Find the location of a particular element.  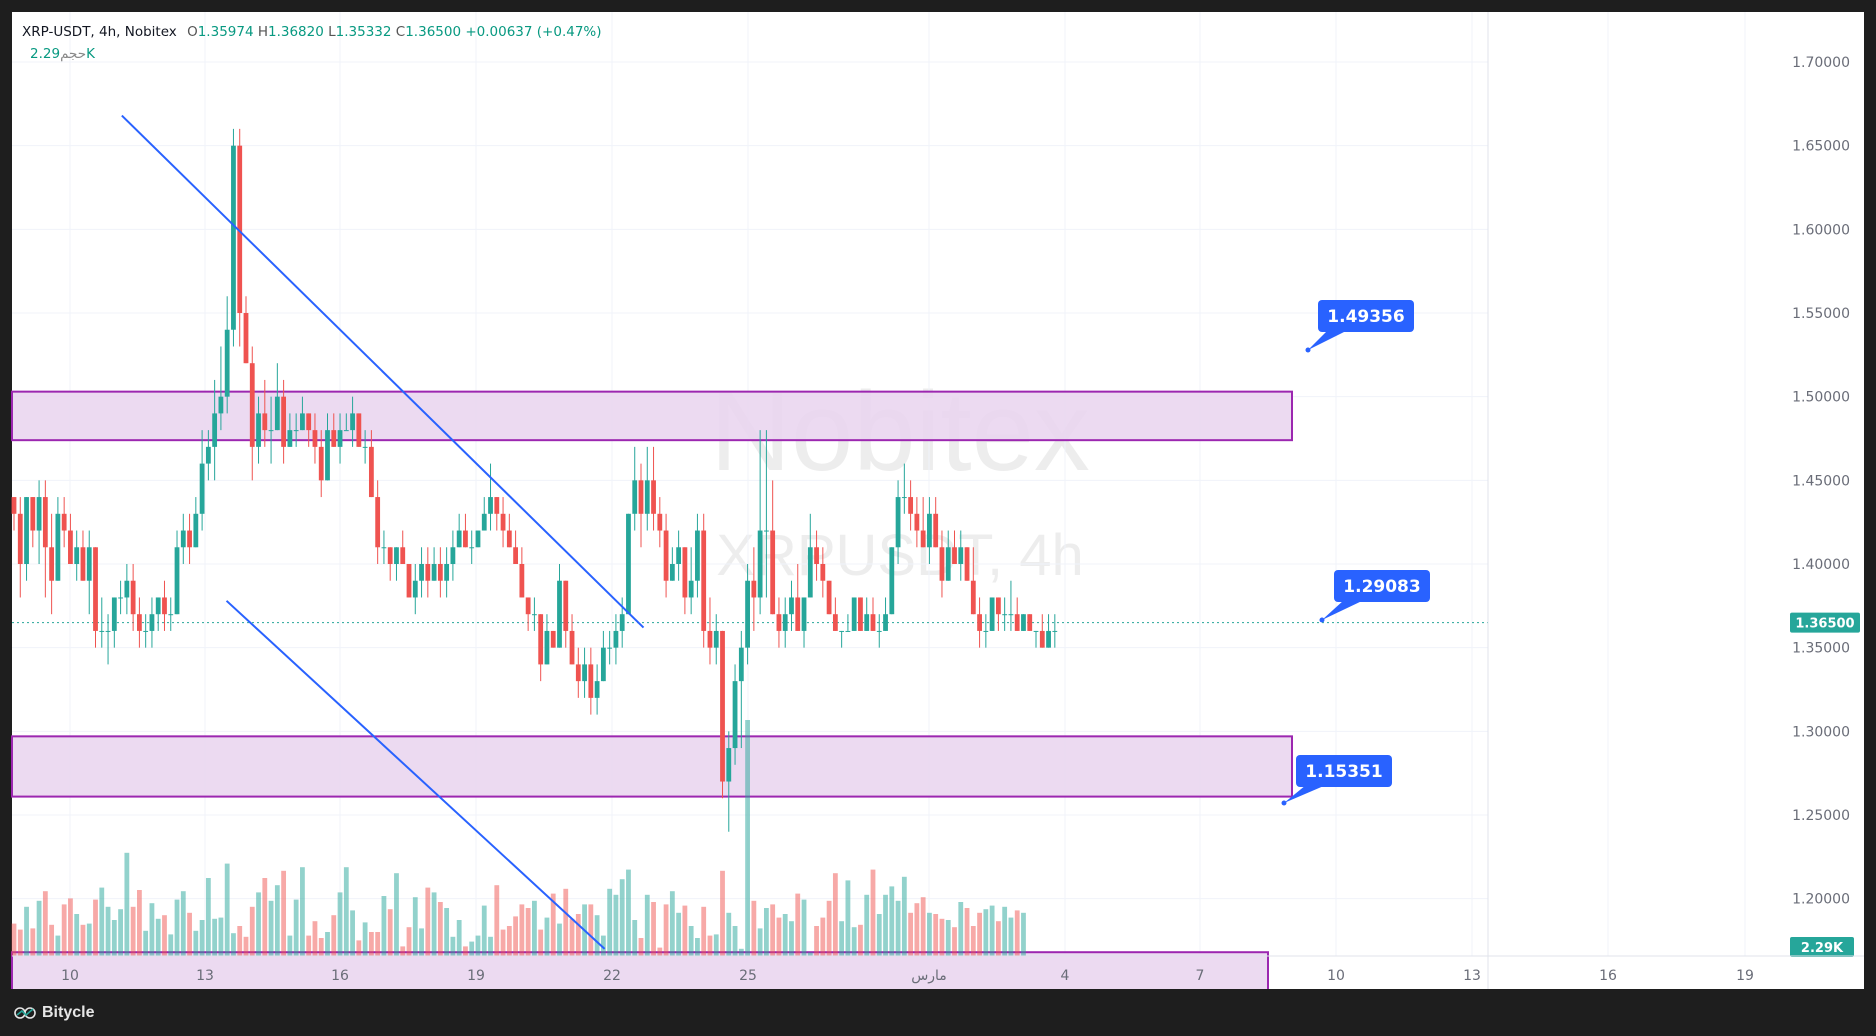

volume-label: حجم is located at coordinates (73, 54).